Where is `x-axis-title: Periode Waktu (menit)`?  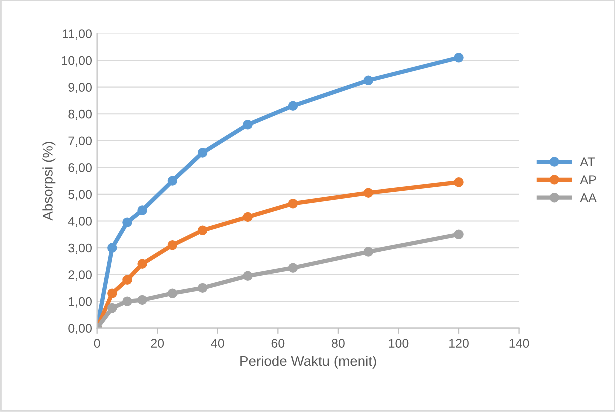 x-axis-title: Periode Waktu (menit) is located at coordinates (308, 362).